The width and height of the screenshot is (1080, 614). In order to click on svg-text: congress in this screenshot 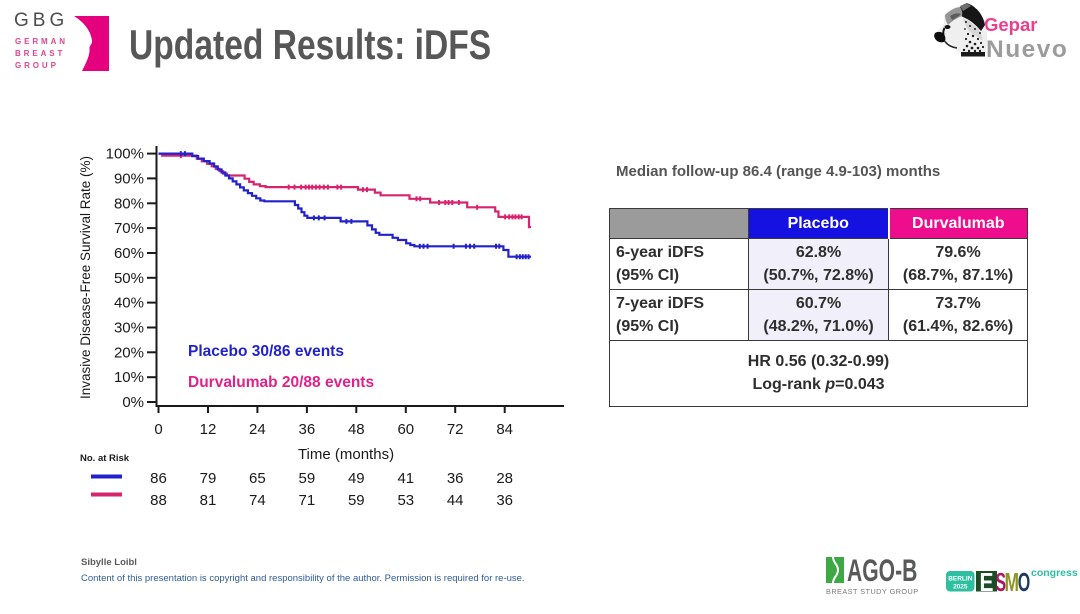, I will do `click(1054, 573)`.